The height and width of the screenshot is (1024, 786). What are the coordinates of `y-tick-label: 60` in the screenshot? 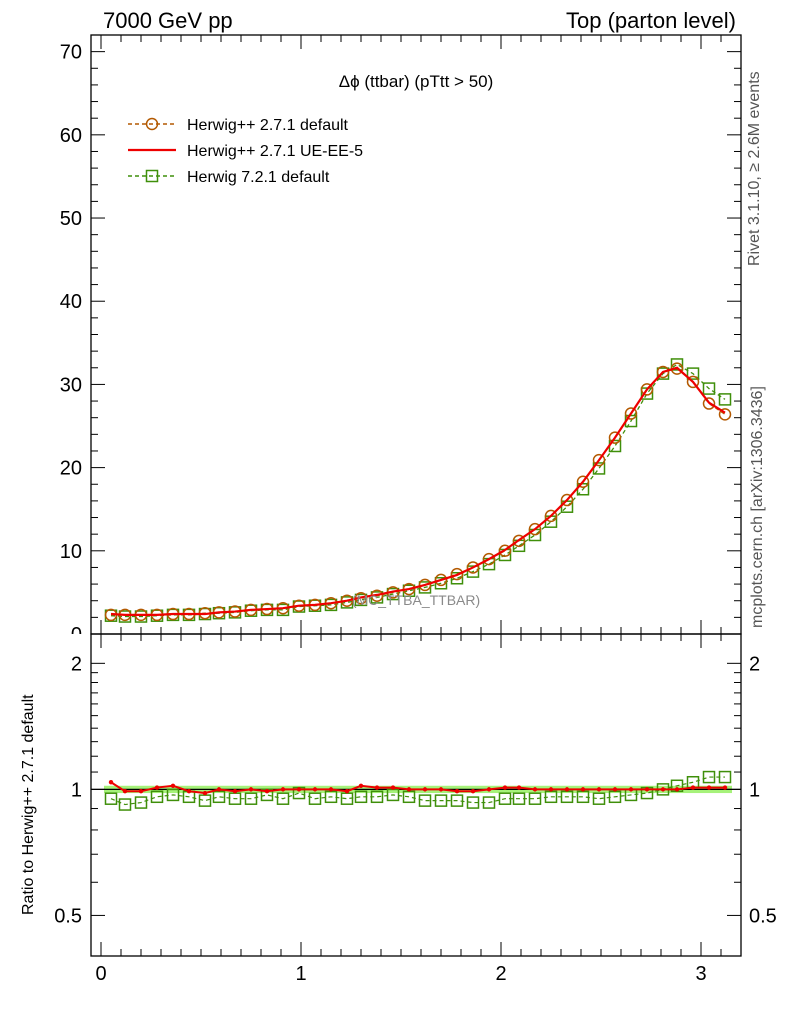 It's located at (71, 136).